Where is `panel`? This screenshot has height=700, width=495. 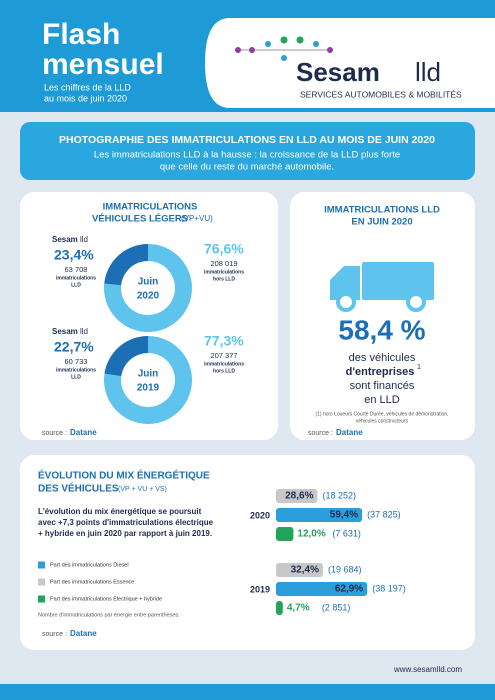 panel is located at coordinates (382, 316).